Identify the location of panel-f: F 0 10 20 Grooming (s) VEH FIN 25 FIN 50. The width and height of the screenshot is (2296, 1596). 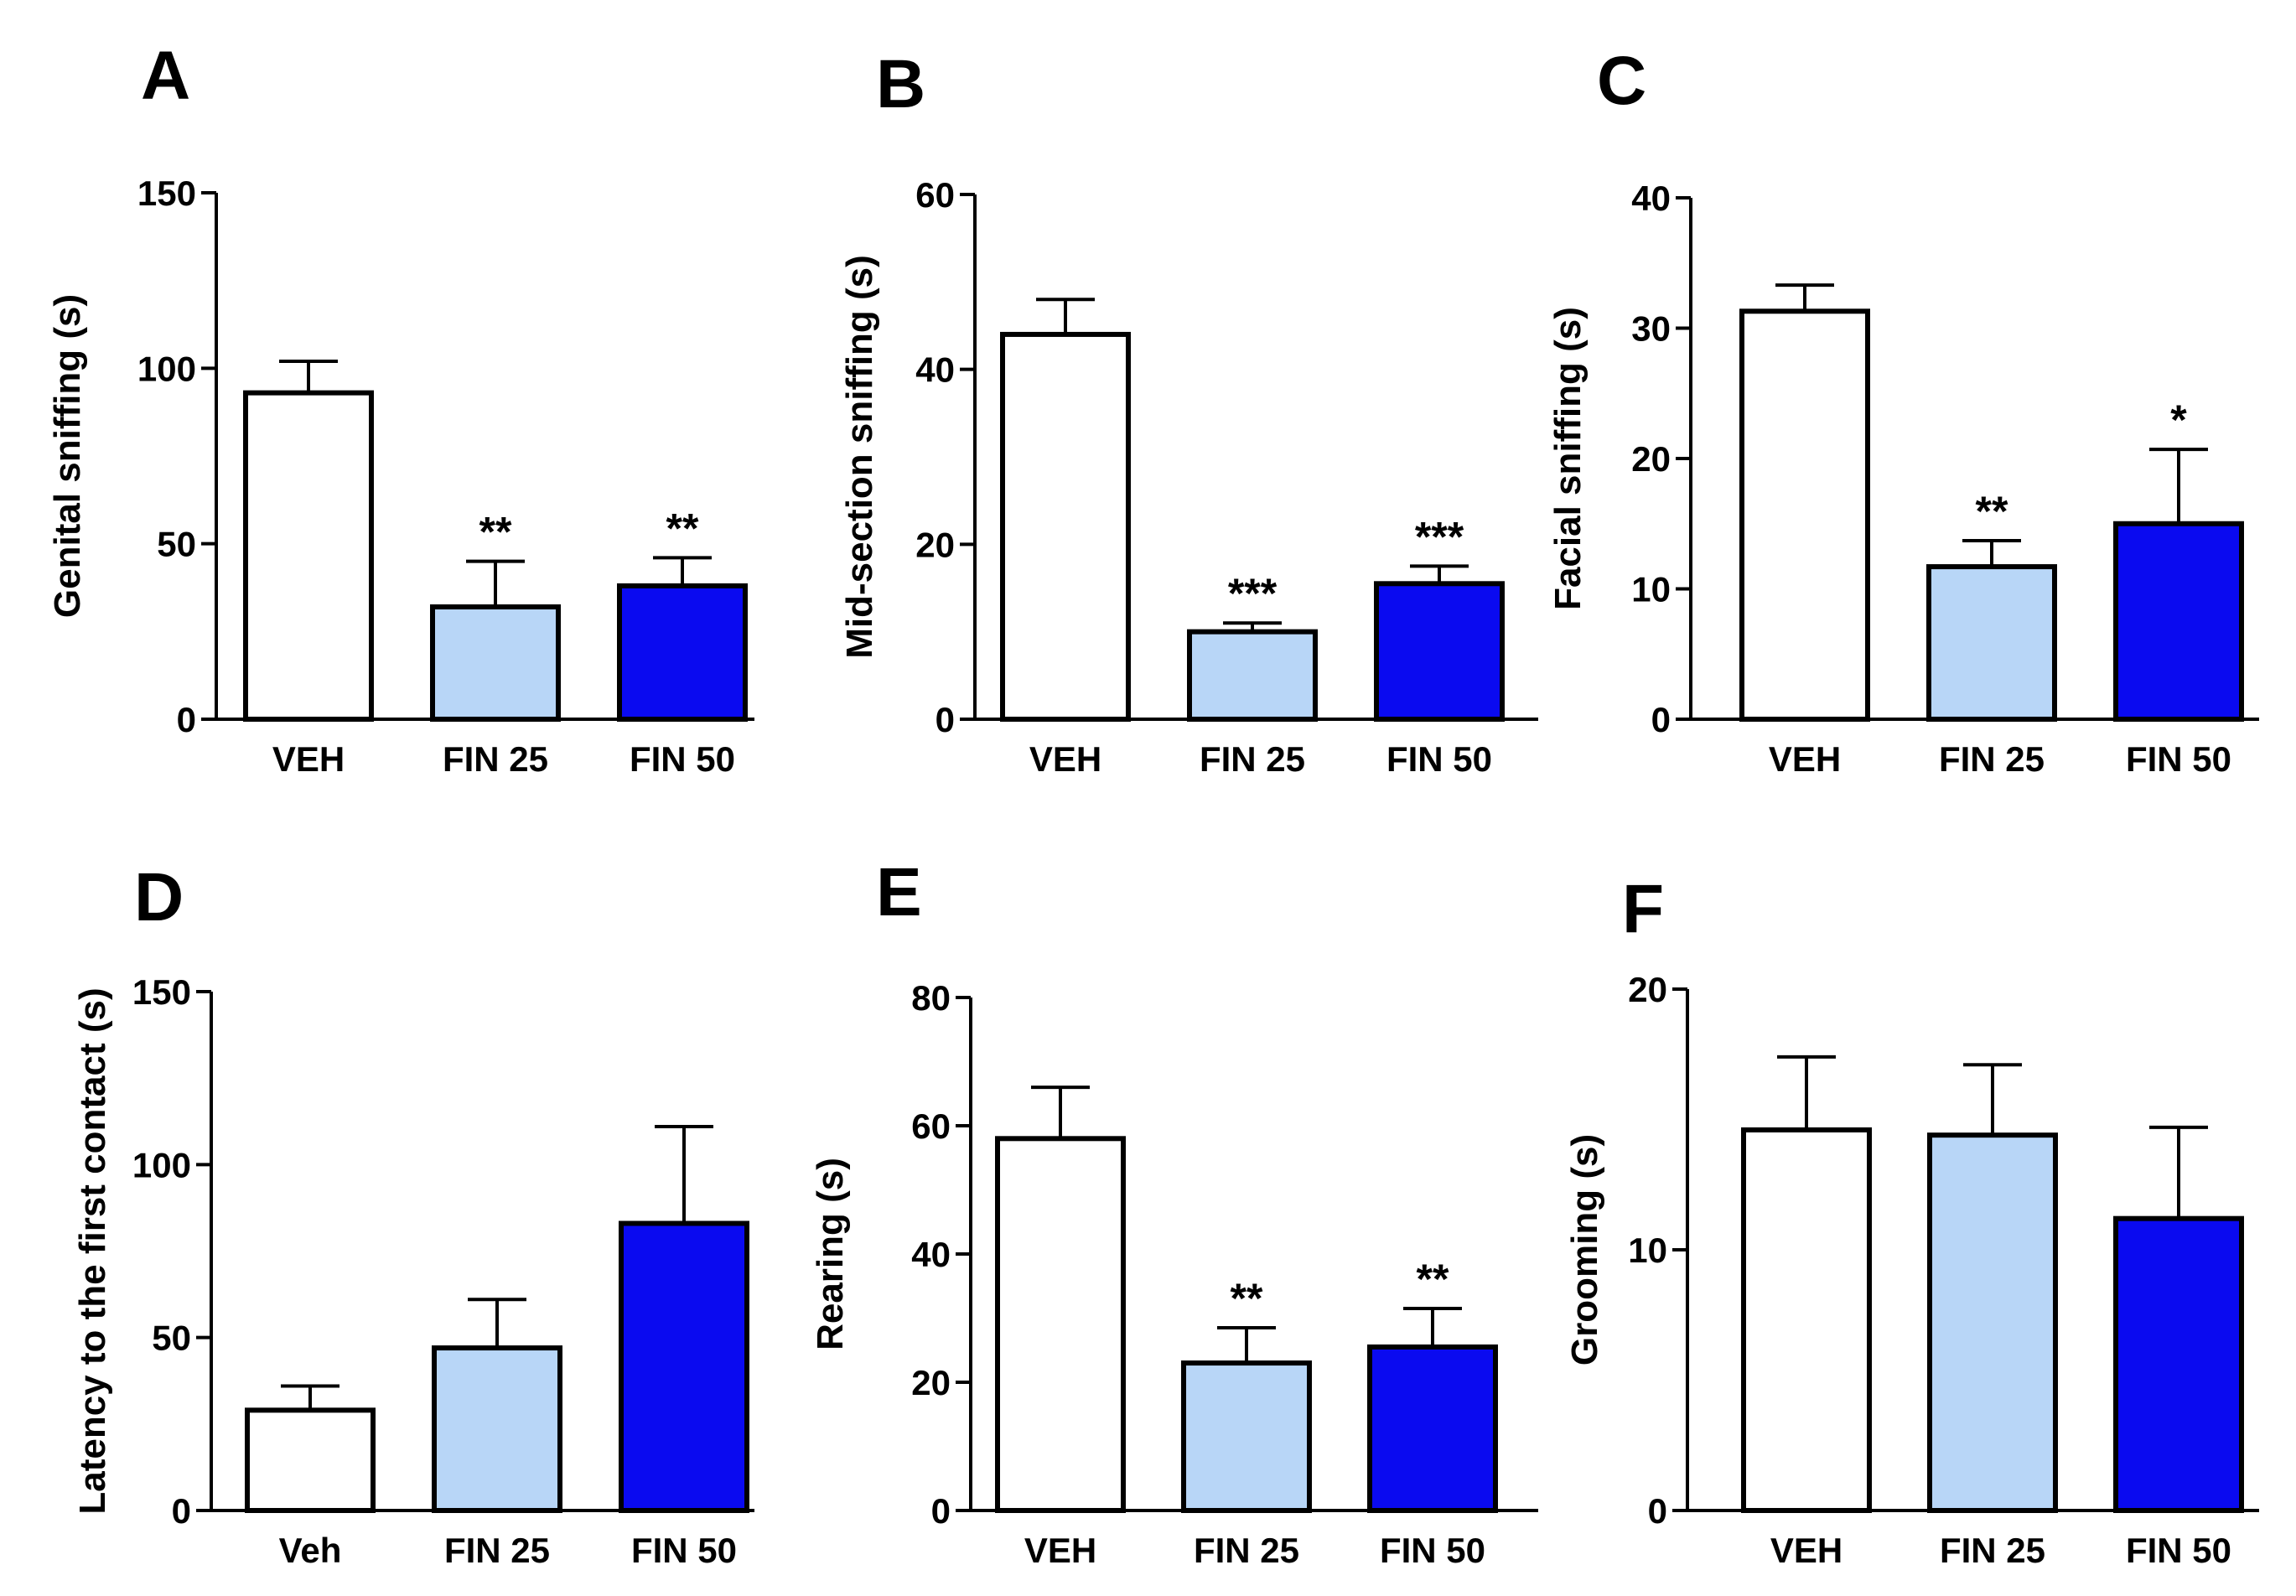
(1911, 1220).